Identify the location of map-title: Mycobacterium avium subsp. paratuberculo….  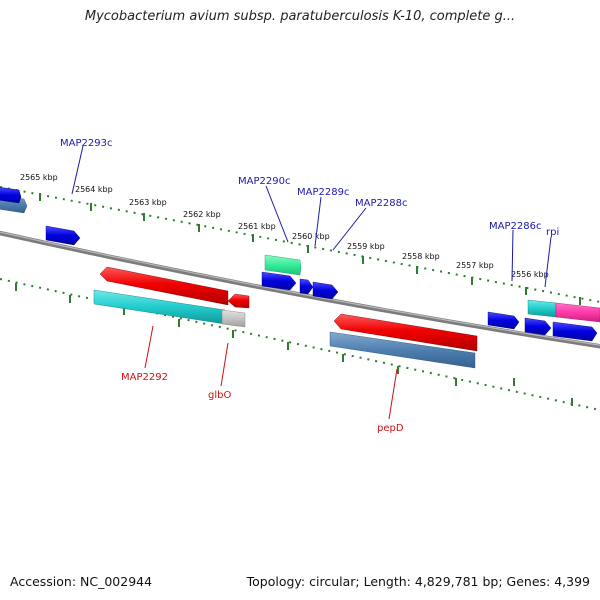
(300, 16).